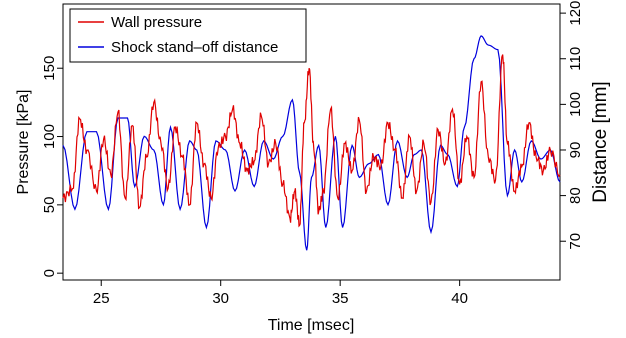 This screenshot has height=338, width=626. What do you see at coordinates (49, 205) in the screenshot?
I see `left-tick-label: 50` at bounding box center [49, 205].